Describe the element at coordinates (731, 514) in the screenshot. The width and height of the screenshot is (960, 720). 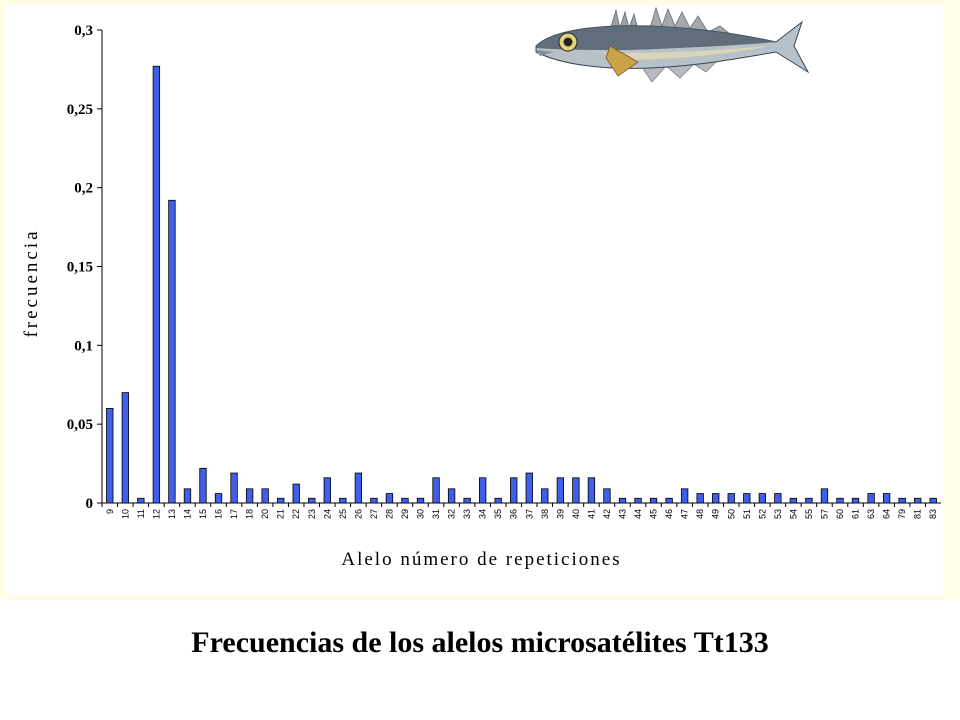
I see `x-tick-label: 50` at that location.